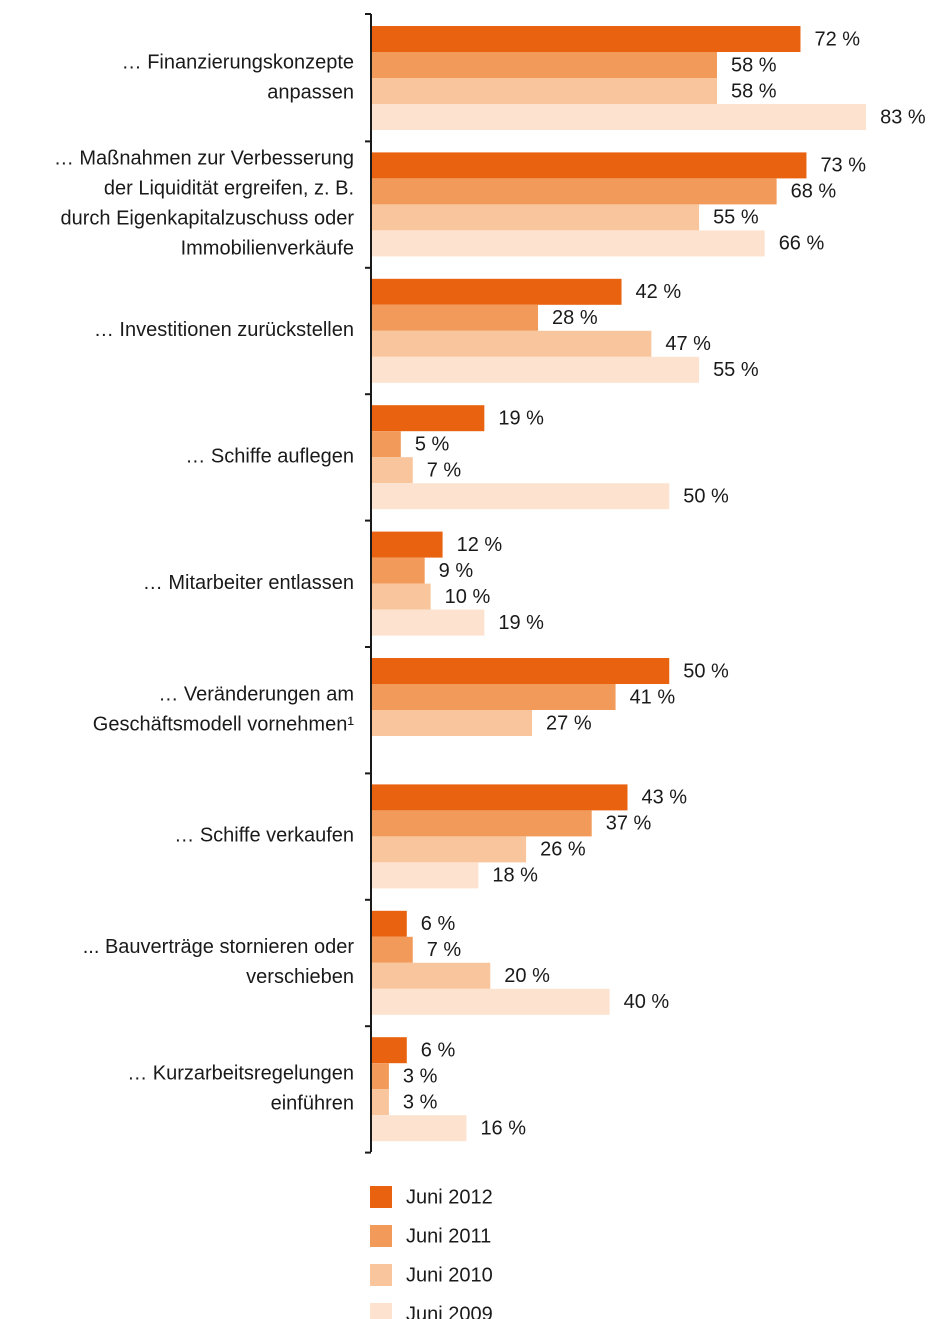  I want to click on category-label: … Mitarbeiter entlassen, so click(248, 583).